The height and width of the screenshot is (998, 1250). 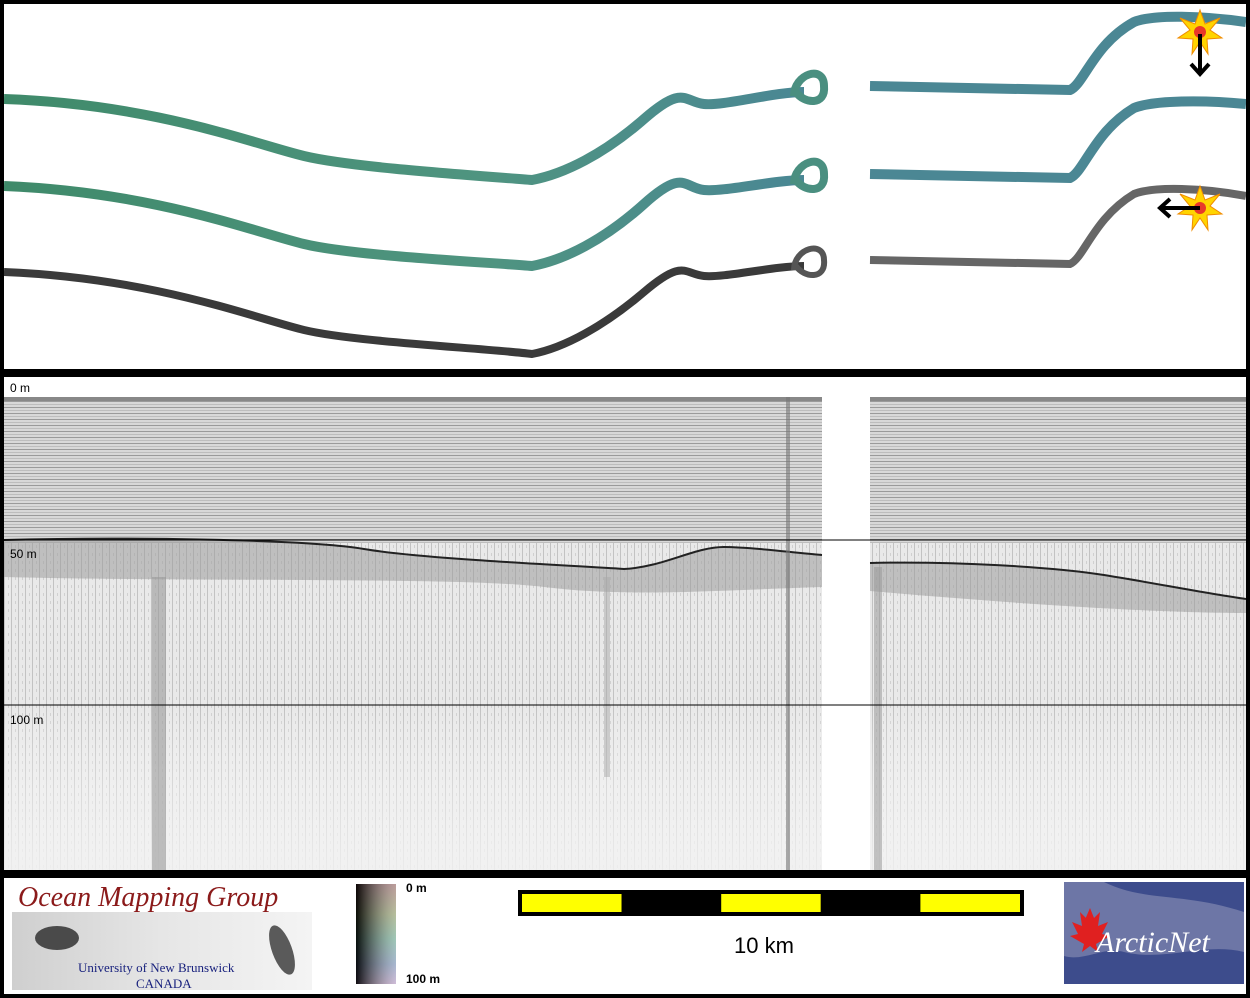 What do you see at coordinates (809, 175) in the screenshot?
I see `track-strip-2-loop` at bounding box center [809, 175].